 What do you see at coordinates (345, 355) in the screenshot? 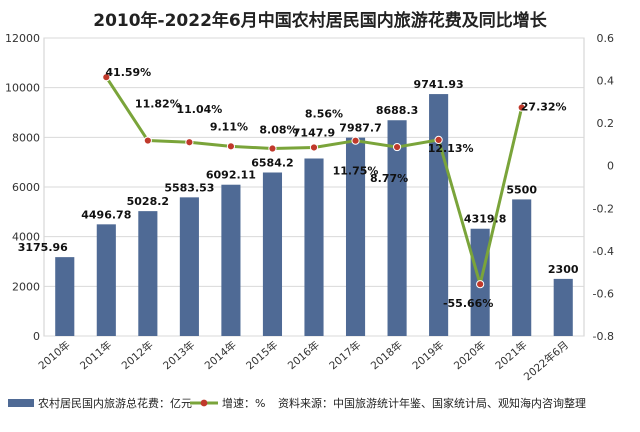
I see `x-tick-label: 2017年` at bounding box center [345, 355].